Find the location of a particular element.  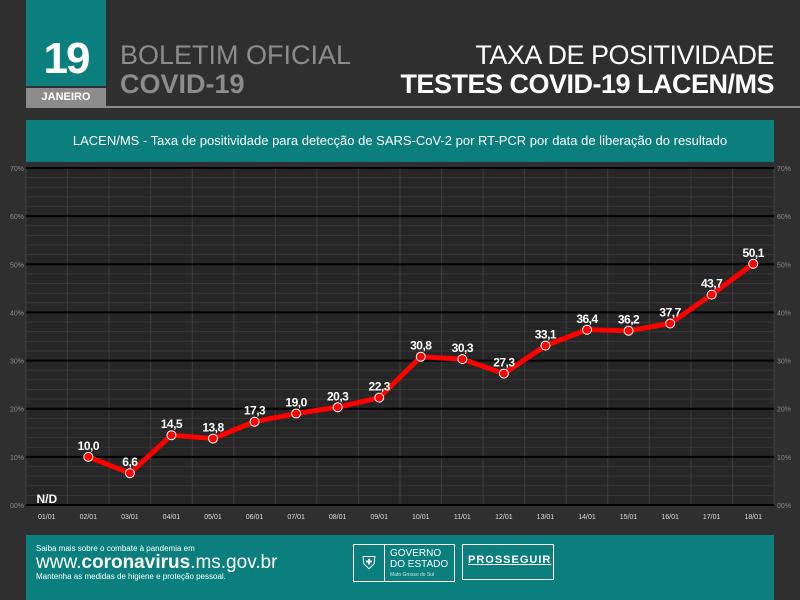

x-tick-label: 08/01 is located at coordinates (338, 517).